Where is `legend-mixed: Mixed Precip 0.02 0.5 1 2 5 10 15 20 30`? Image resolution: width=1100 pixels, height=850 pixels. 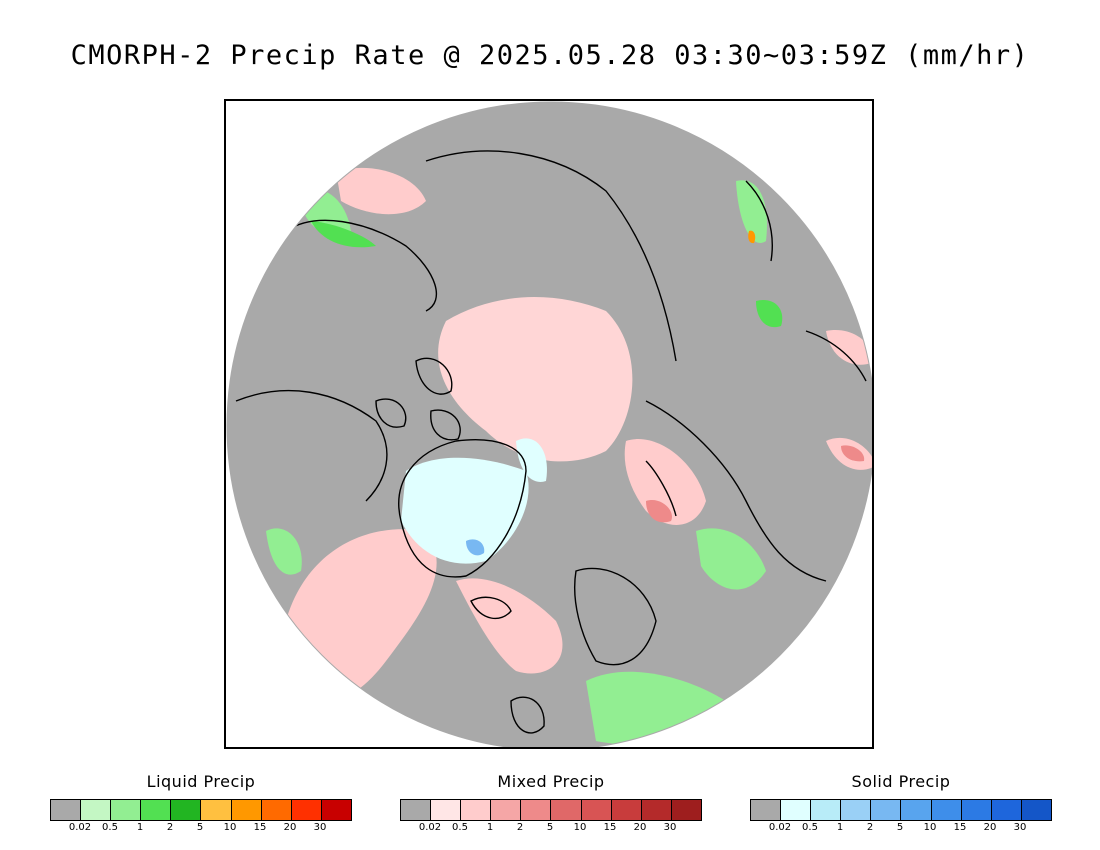 legend-mixed: Mixed Precip 0.02 0.5 1 2 5 10 15 20 30 is located at coordinates (551, 804).